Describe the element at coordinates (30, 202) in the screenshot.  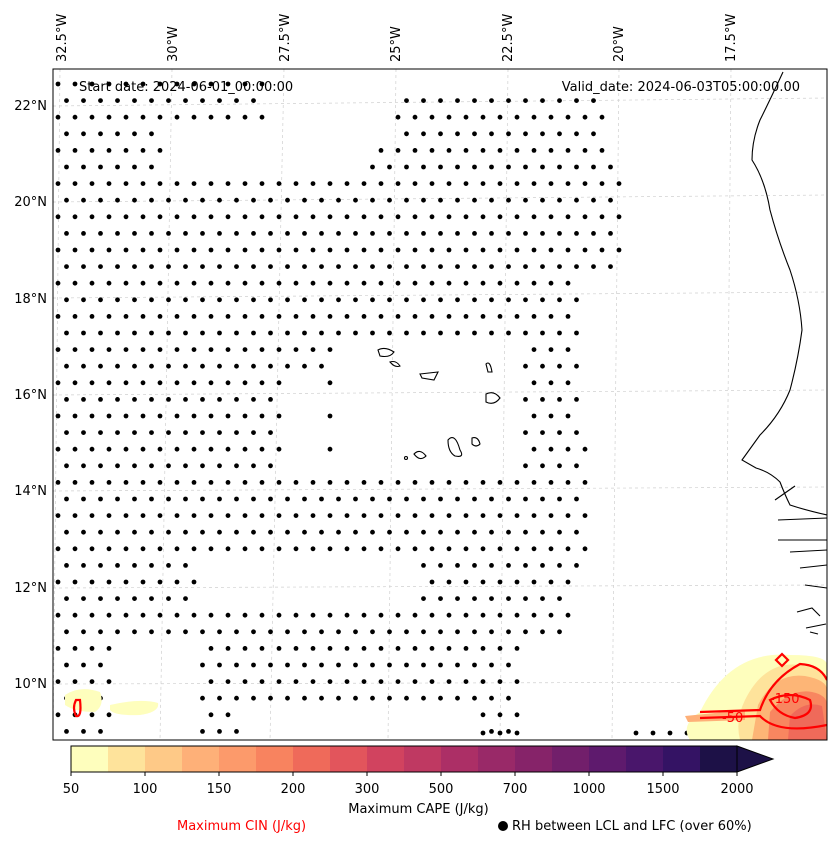
I see `lat-label: 20°N` at that location.